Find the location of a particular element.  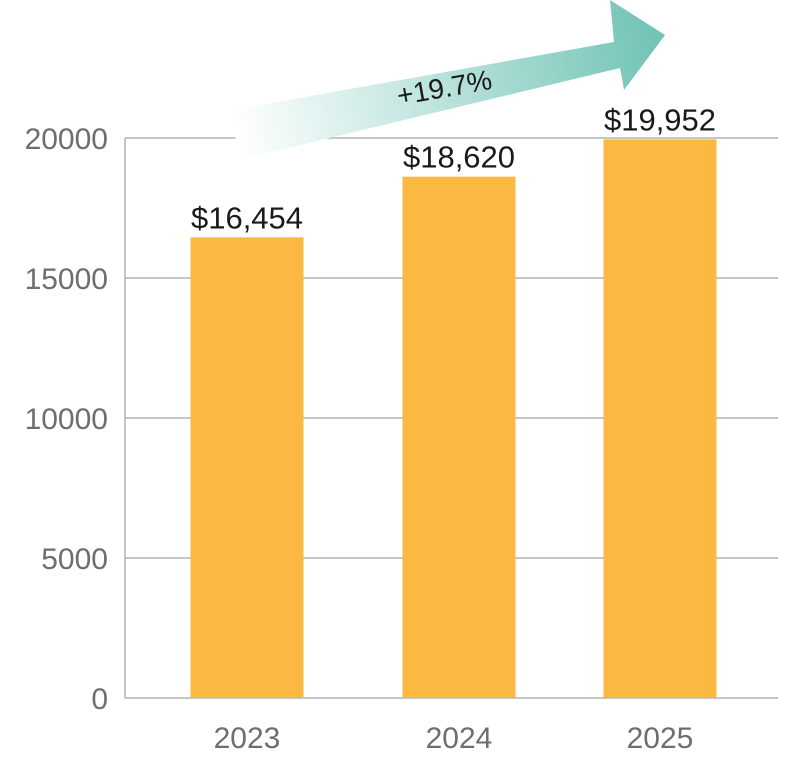

x-tick-label-2024: 2024 is located at coordinates (459, 738).